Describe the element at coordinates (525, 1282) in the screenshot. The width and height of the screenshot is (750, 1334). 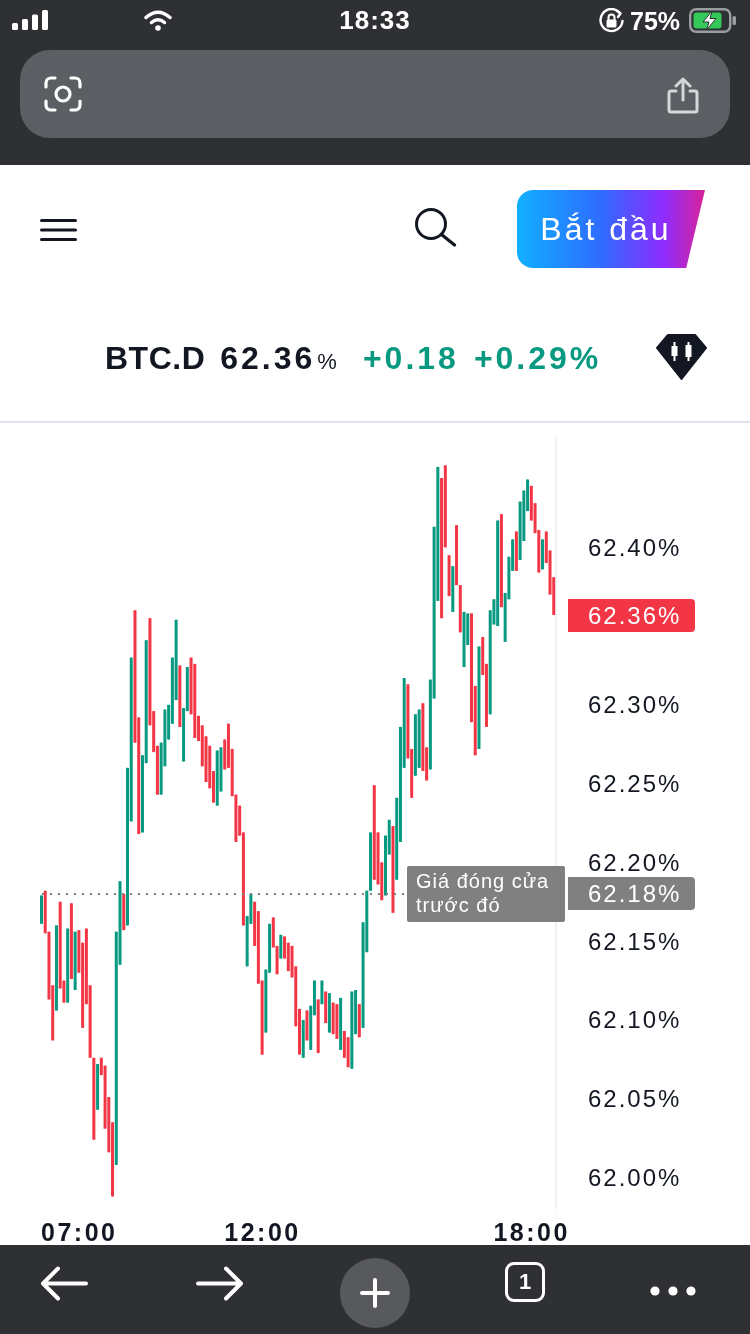
I see `tabs-icon: 1` at that location.